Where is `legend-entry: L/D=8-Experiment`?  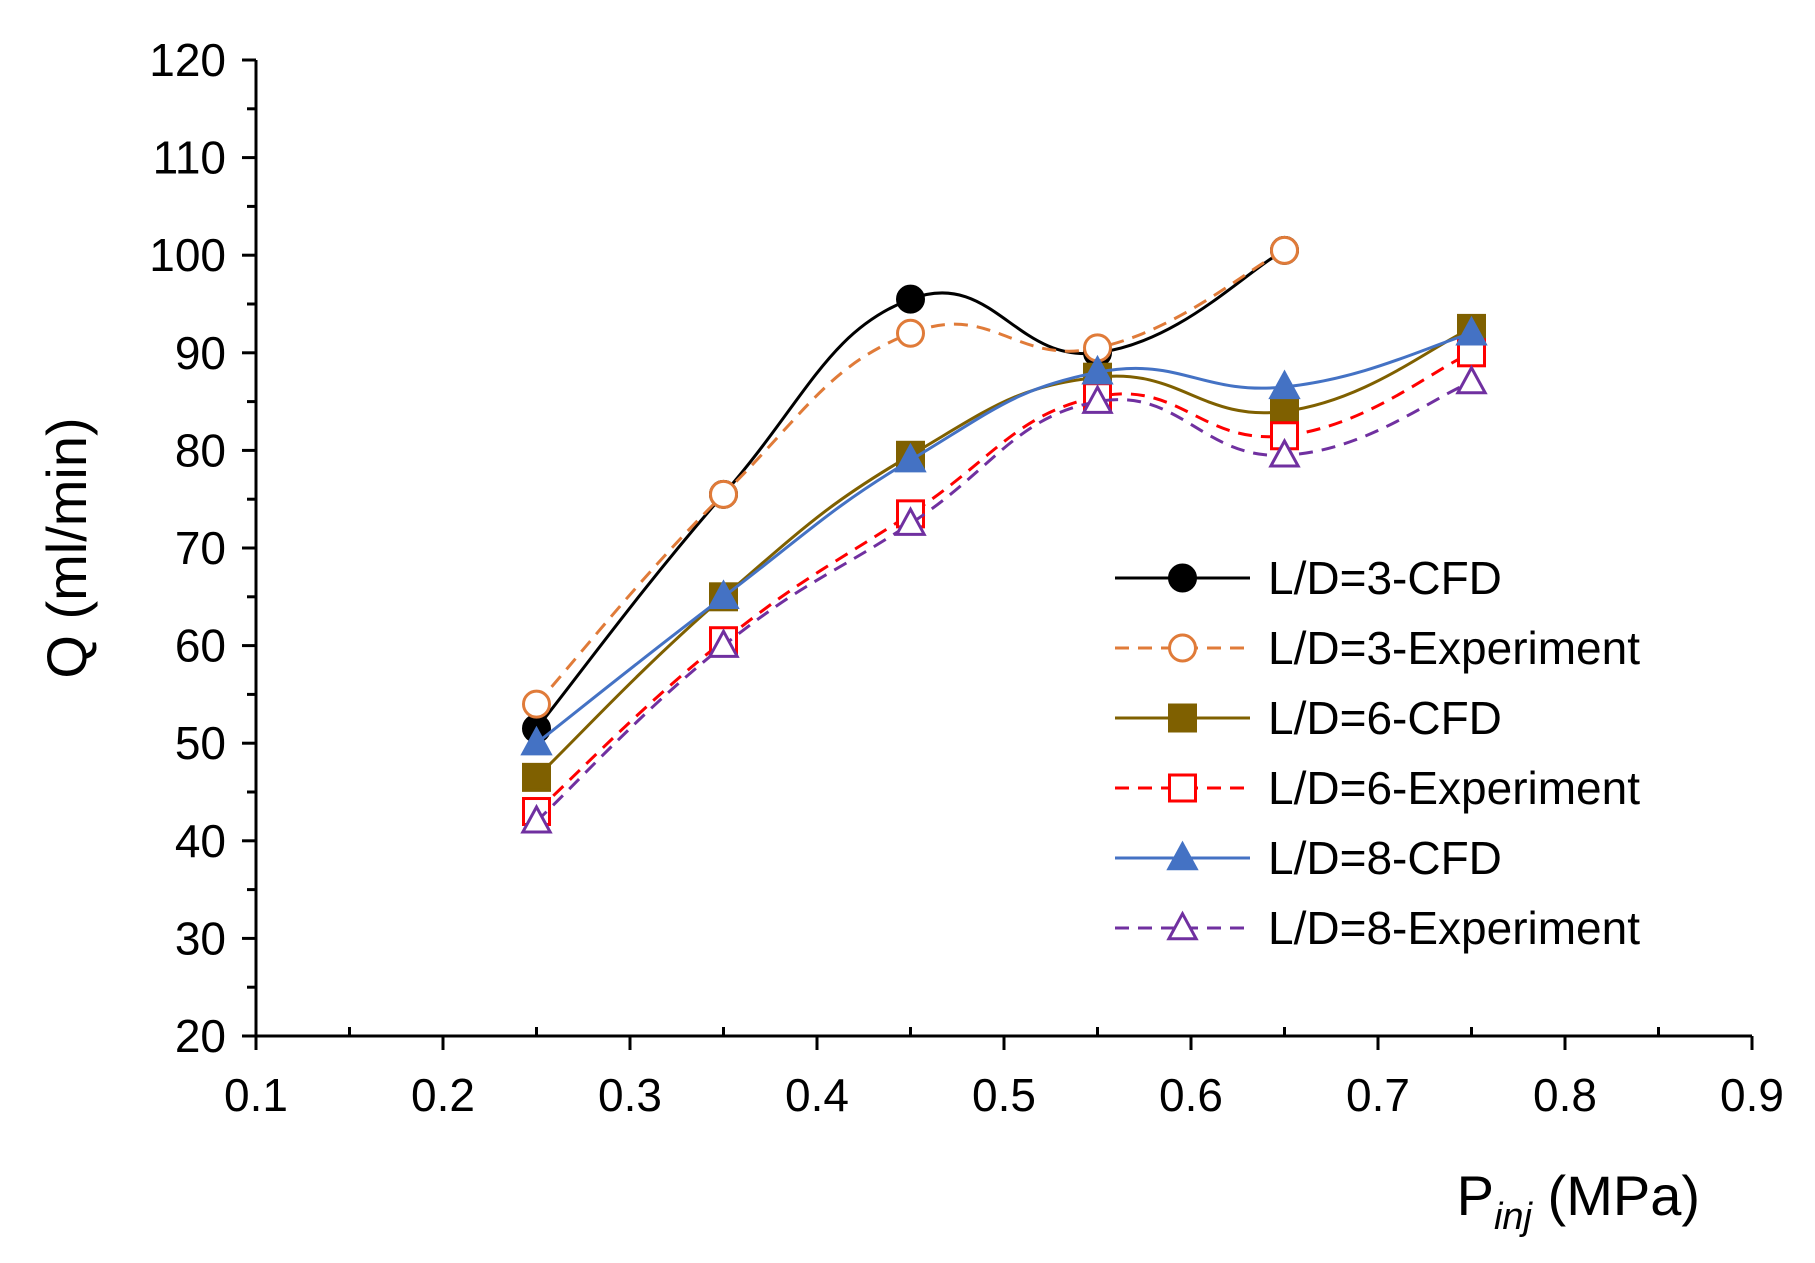
legend-entry: L/D=8-Experiment is located at coordinates (1377, 928).